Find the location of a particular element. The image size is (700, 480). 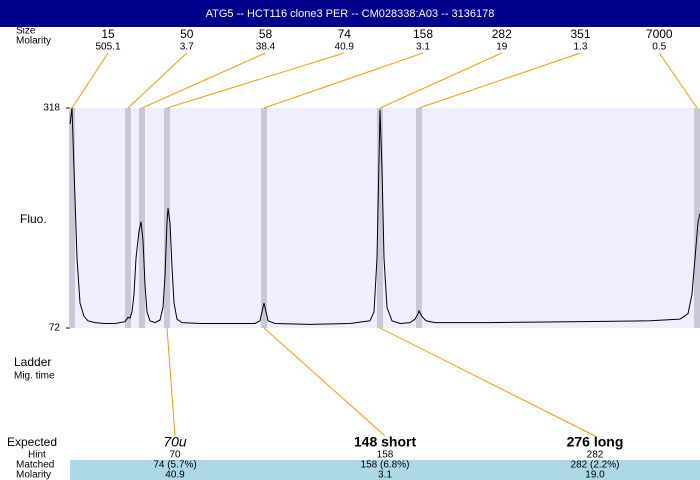

ladder-molarity: 3.7 is located at coordinates (187, 47).